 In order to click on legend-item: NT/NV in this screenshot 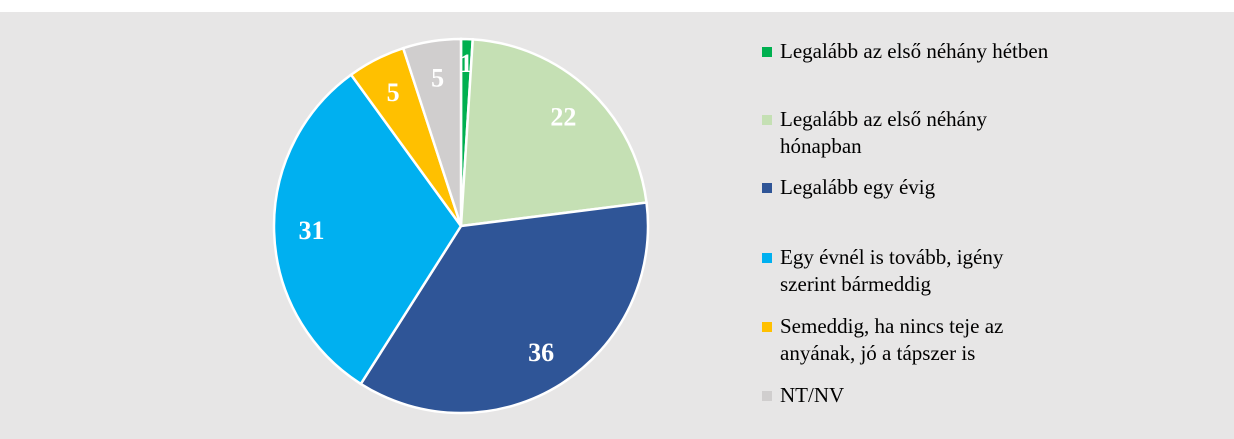, I will do `click(910, 395)`.